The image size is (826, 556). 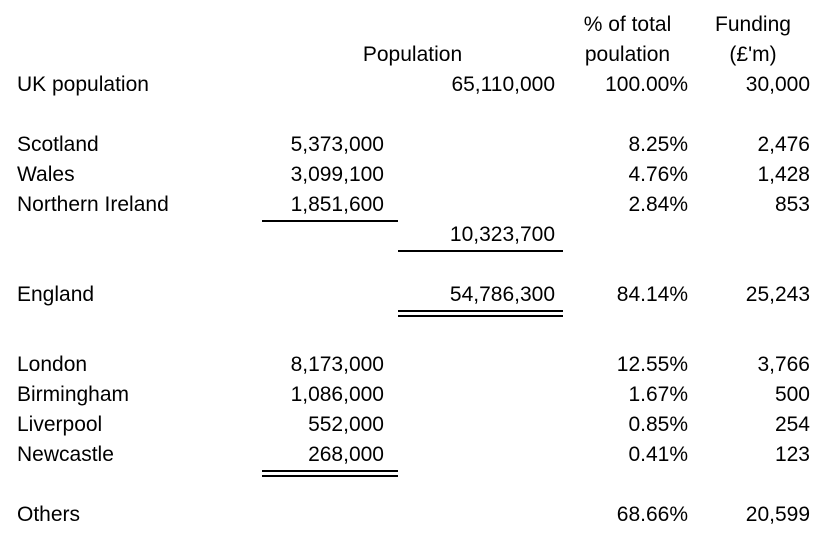 I want to click on cell-label: Wales, so click(x=46, y=174).